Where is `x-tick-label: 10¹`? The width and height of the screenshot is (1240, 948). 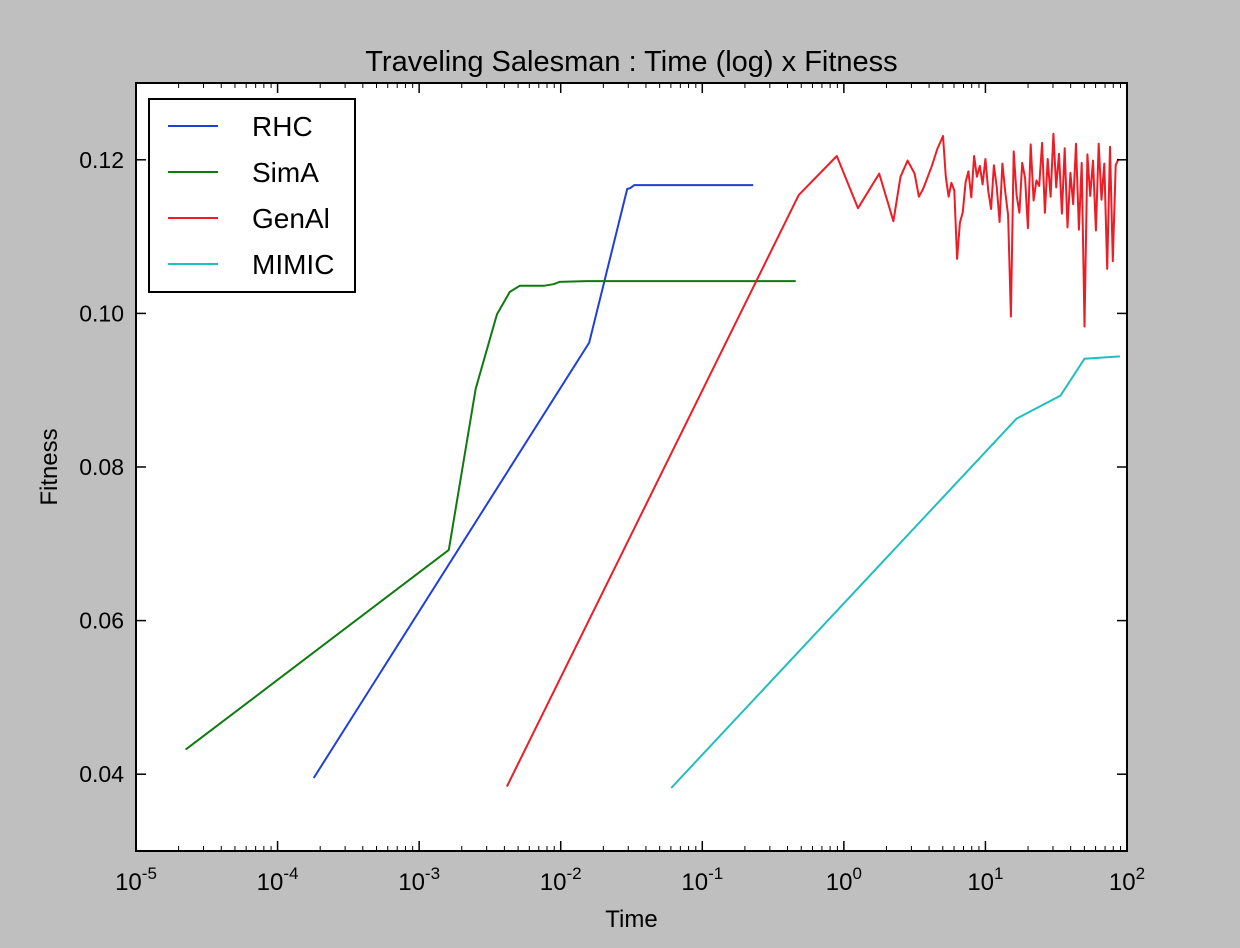
x-tick-label: 10¹ is located at coordinates (985, 880).